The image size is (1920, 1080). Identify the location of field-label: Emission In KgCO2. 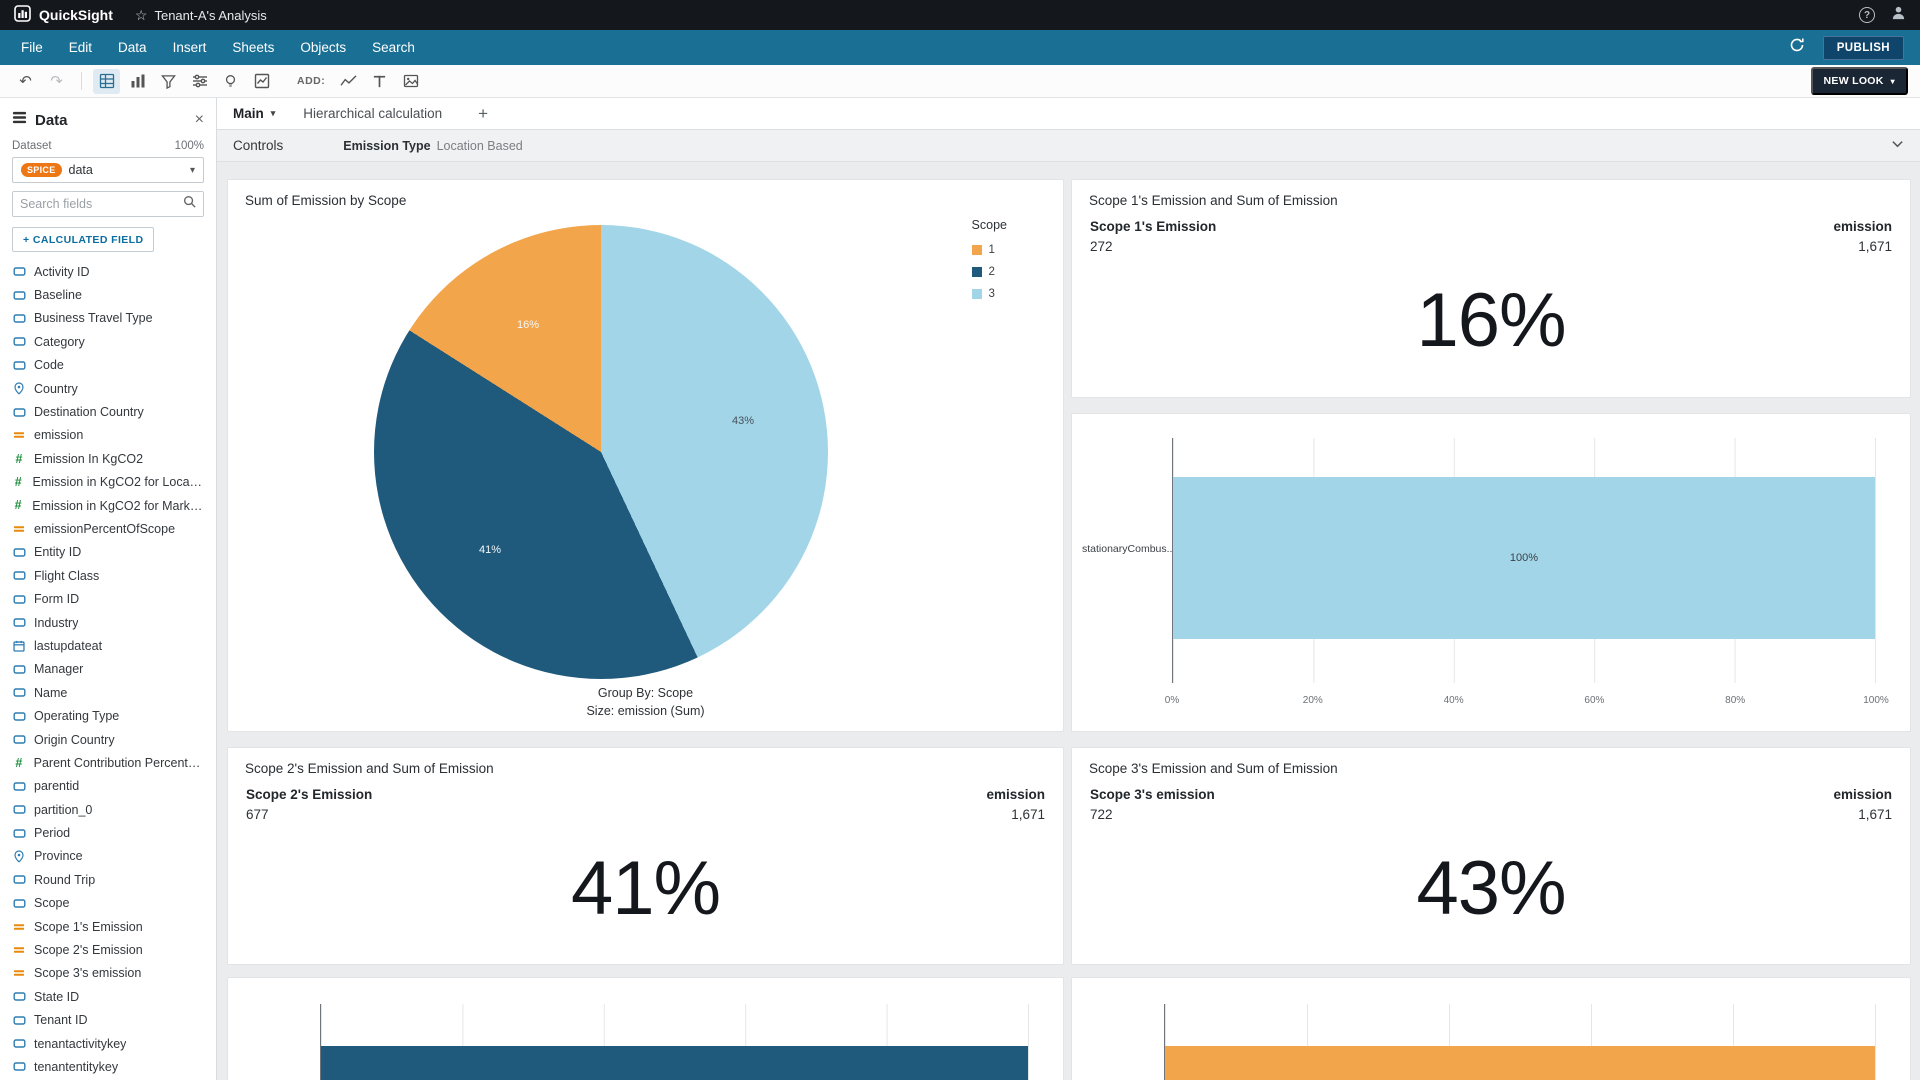
(89, 458).